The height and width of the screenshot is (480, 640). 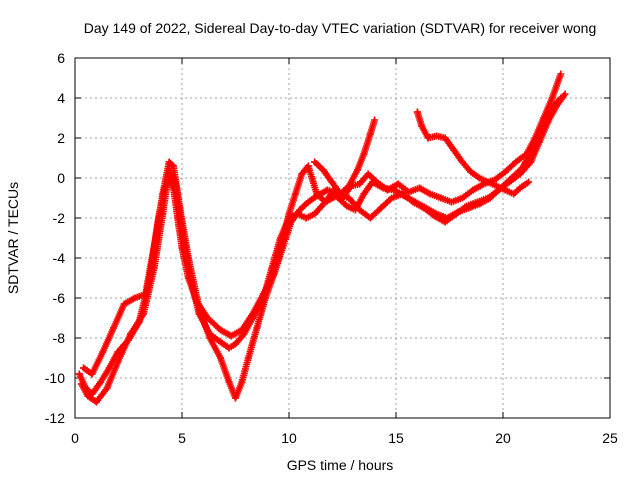 I want to click on y-tick-label: -2, so click(x=59, y=218).